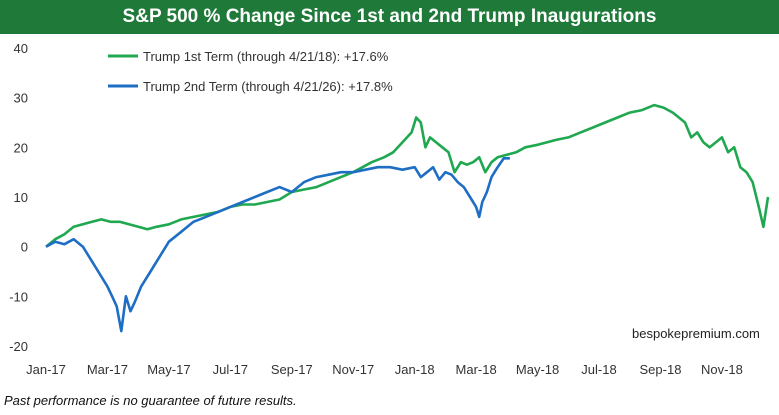 Image resolution: width=779 pixels, height=415 pixels. Describe the element at coordinates (107, 369) in the screenshot. I see `x-tick-label: Mar-17` at that location.